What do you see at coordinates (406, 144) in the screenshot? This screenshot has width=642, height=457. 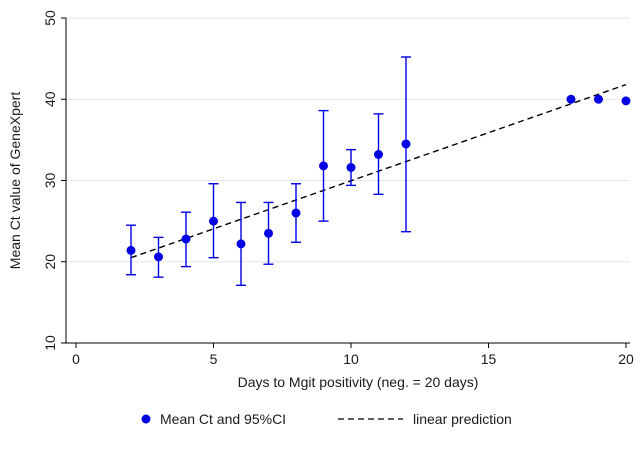 I see `data-point-x12` at bounding box center [406, 144].